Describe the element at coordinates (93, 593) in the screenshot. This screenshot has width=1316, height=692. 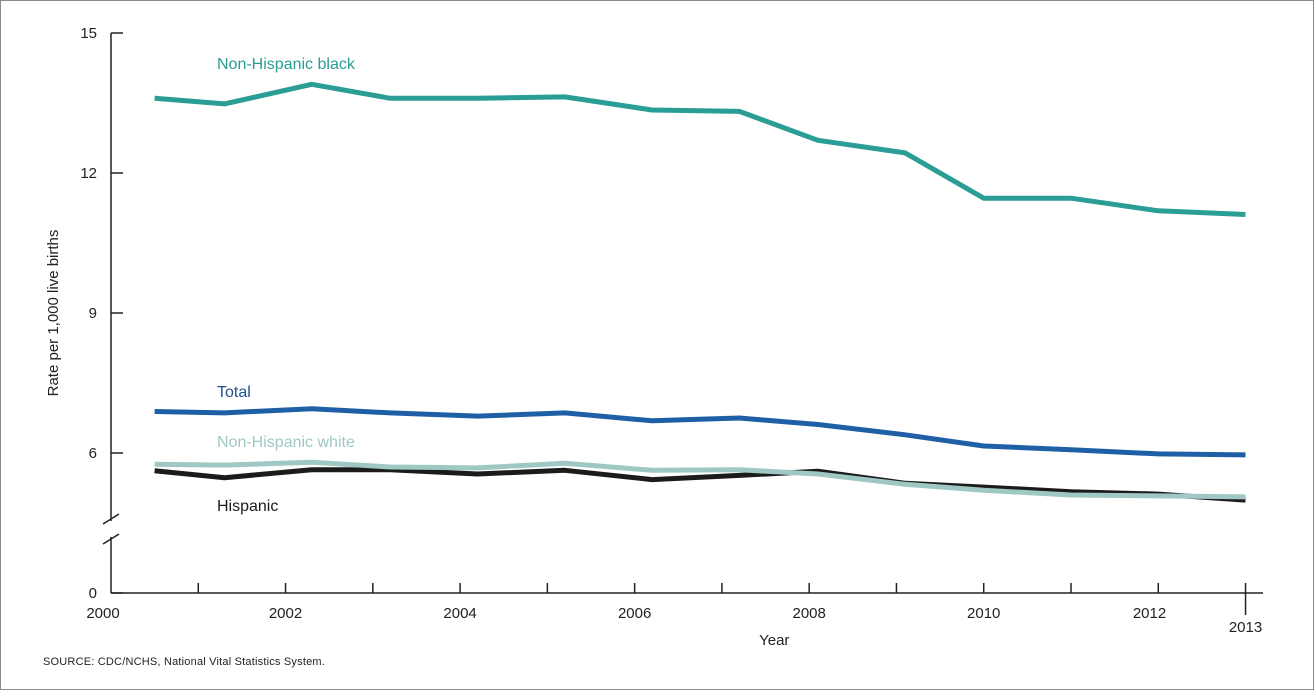
I see `y-tick-label: 0` at that location.